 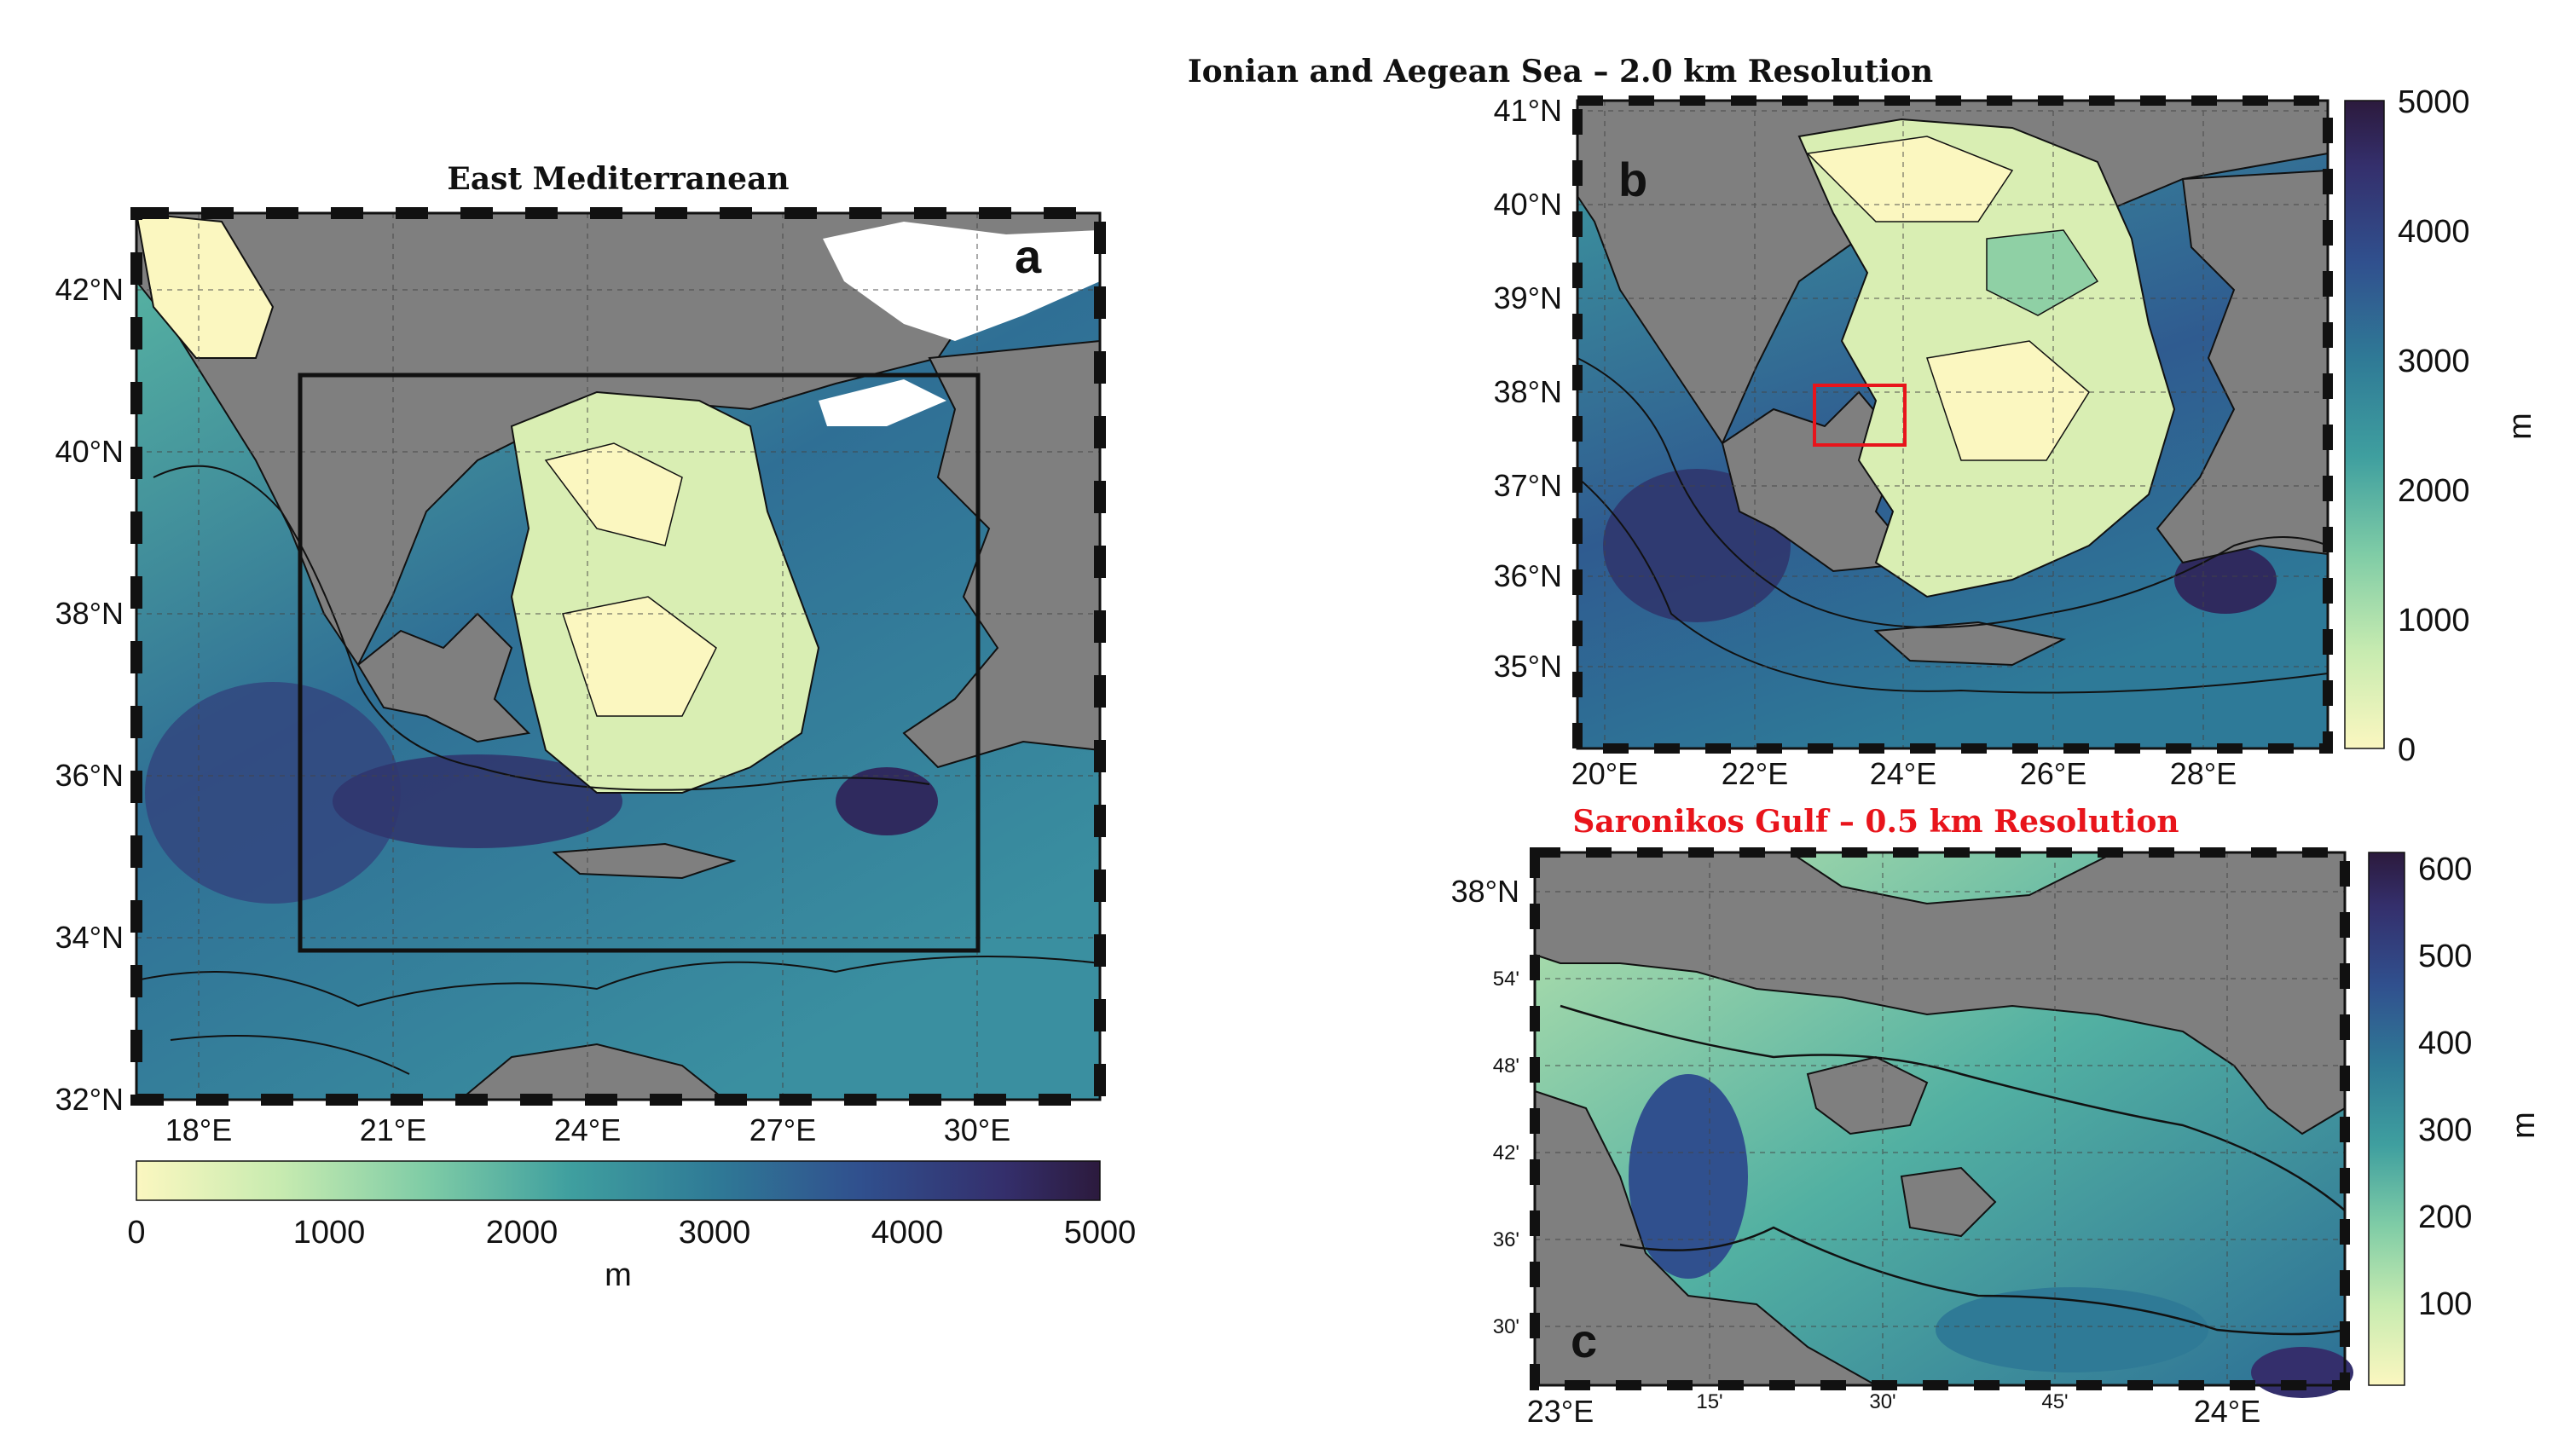 I want to click on panel-a-domain-box, so click(x=639, y=663).